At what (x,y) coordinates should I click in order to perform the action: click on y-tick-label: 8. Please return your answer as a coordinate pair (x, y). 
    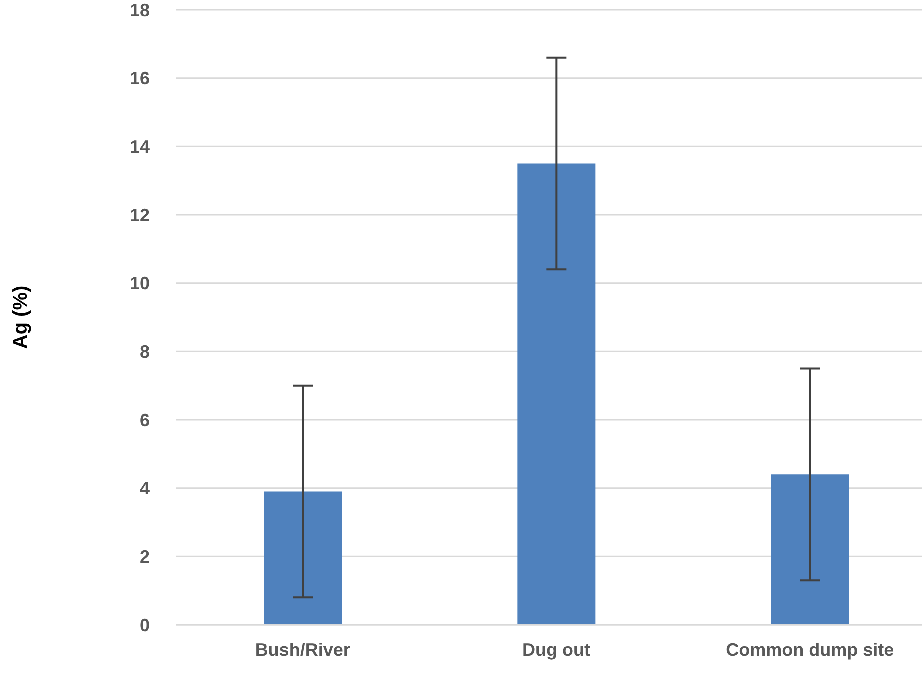
    Looking at the image, I should click on (145, 352).